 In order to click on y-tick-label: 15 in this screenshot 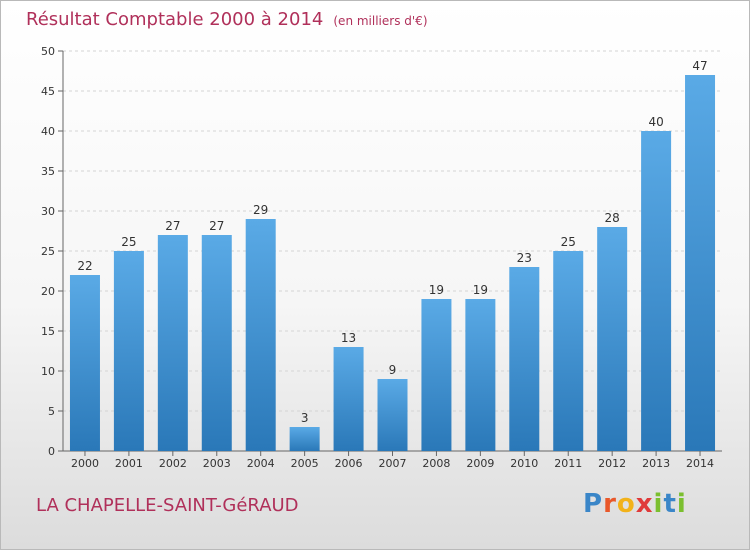, I will do `click(48, 331)`.